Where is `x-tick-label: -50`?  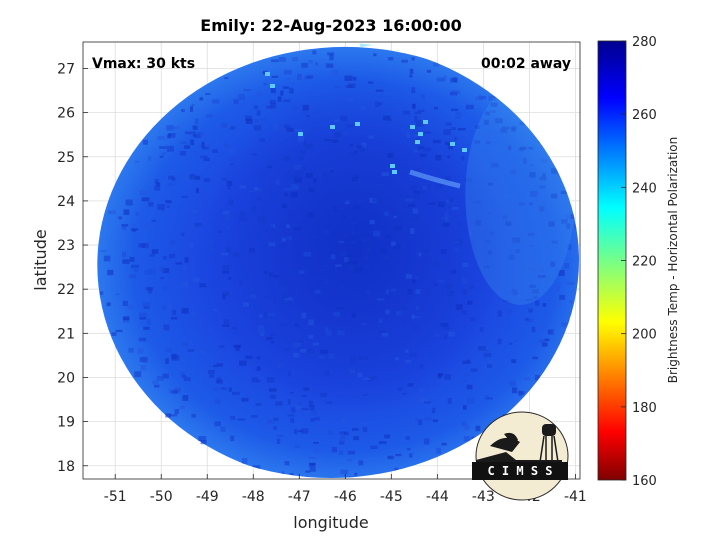
x-tick-label: -50 is located at coordinates (161, 497).